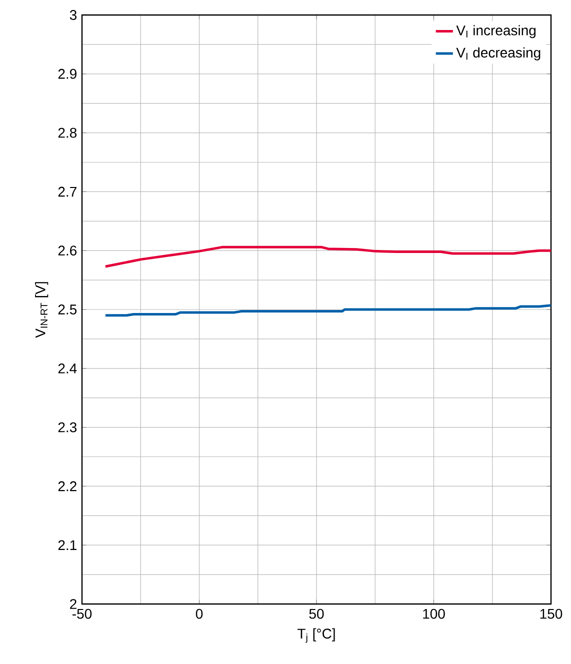 Image resolution: width=571 pixels, height=664 pixels. Describe the element at coordinates (67, 191) in the screenshot. I see `y-tick-label: 2.7` at that location.